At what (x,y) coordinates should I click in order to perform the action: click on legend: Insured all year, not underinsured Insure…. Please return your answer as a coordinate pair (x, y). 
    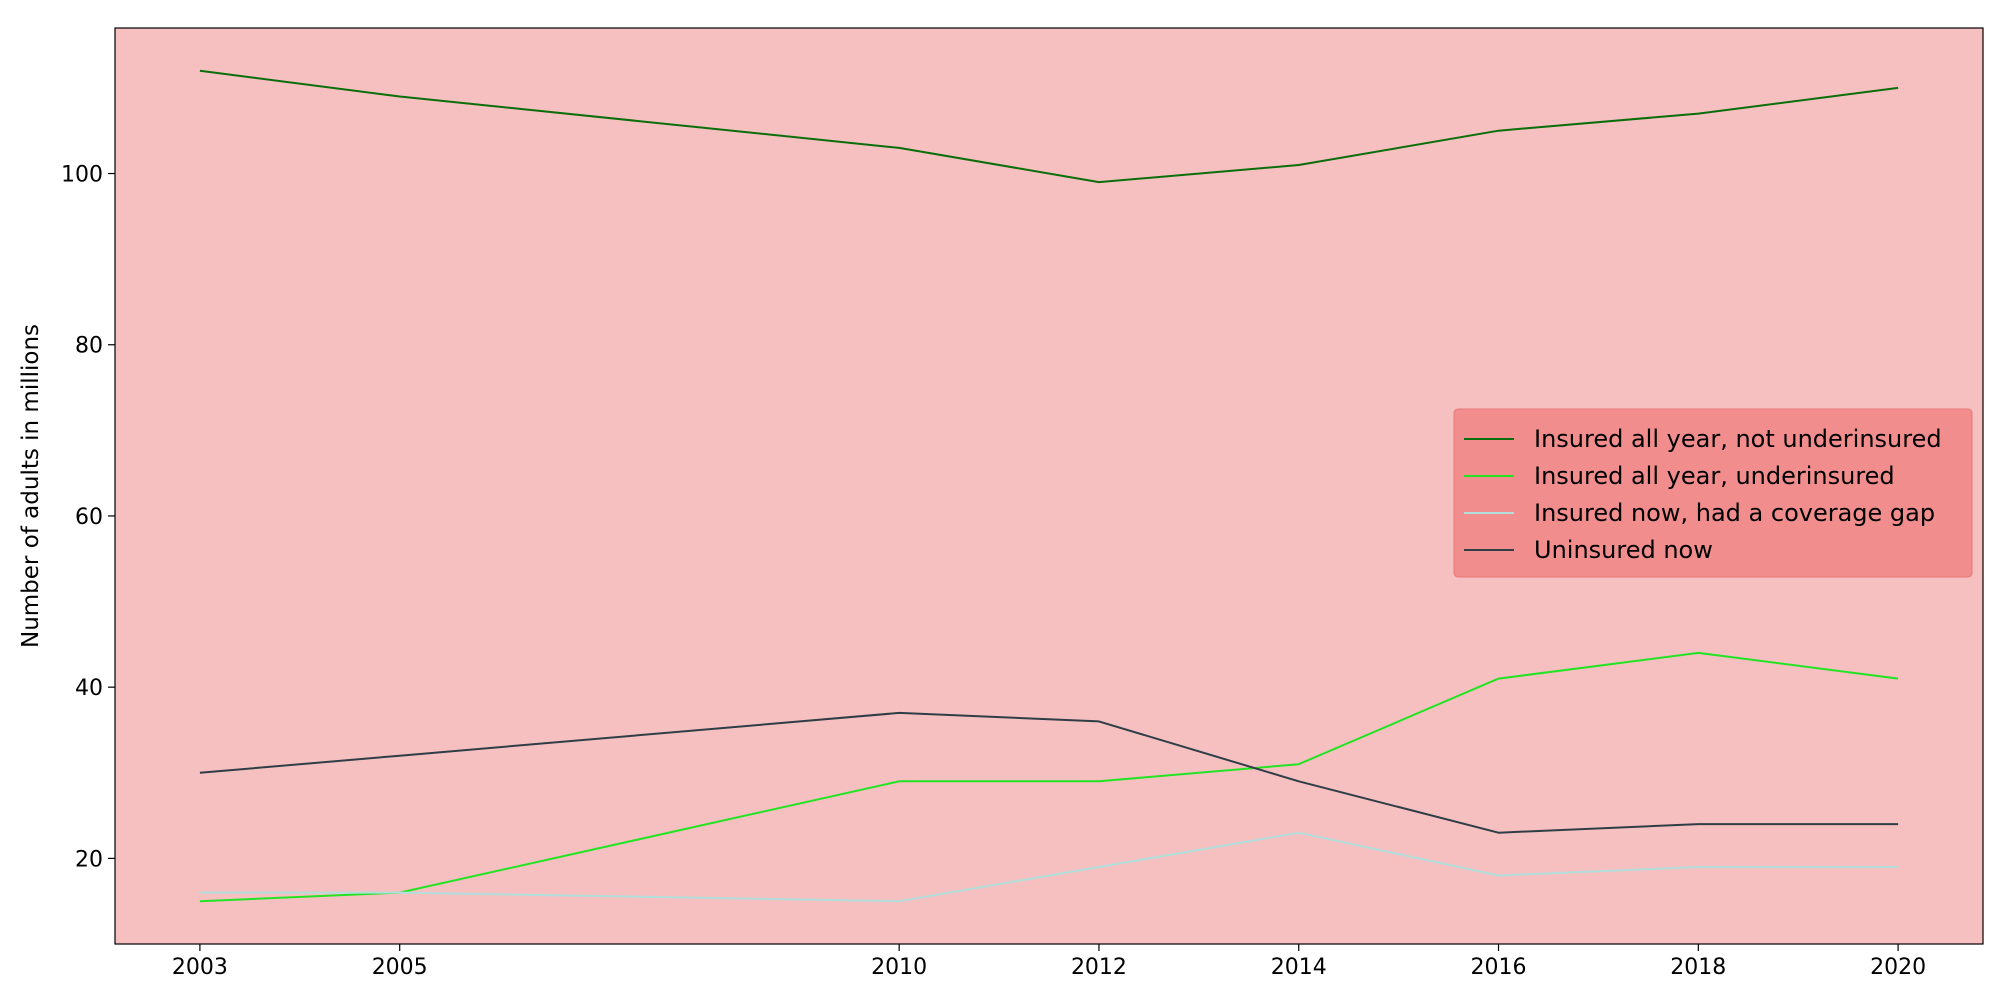
    Looking at the image, I should click on (1713, 493).